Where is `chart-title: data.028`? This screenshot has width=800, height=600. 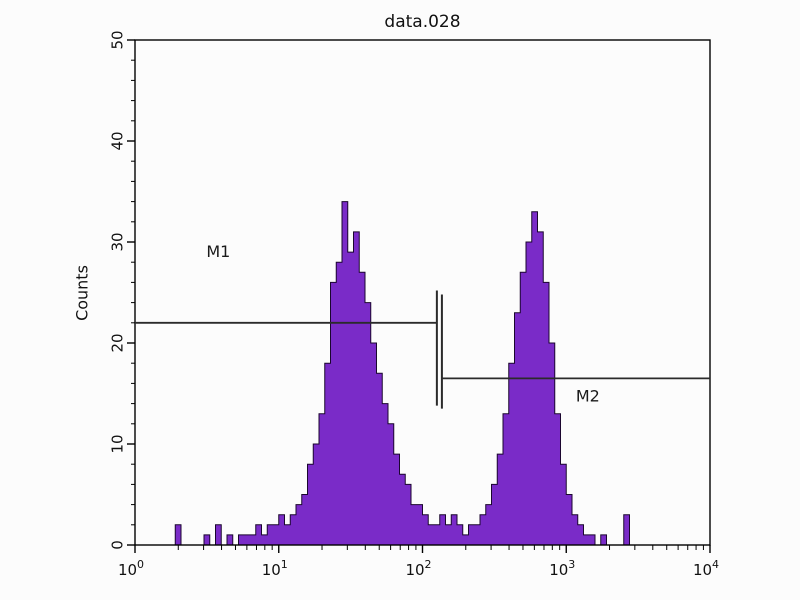
chart-title: data.028 is located at coordinates (422, 22).